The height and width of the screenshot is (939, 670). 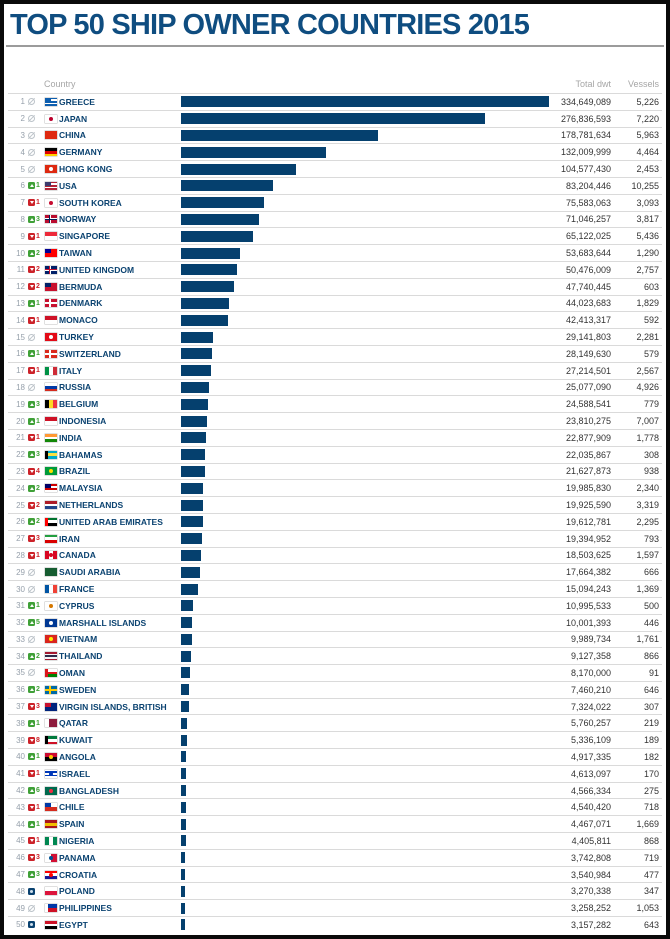 What do you see at coordinates (585, 118) in the screenshot?
I see `total-dwt-value: 276,836,593` at bounding box center [585, 118].